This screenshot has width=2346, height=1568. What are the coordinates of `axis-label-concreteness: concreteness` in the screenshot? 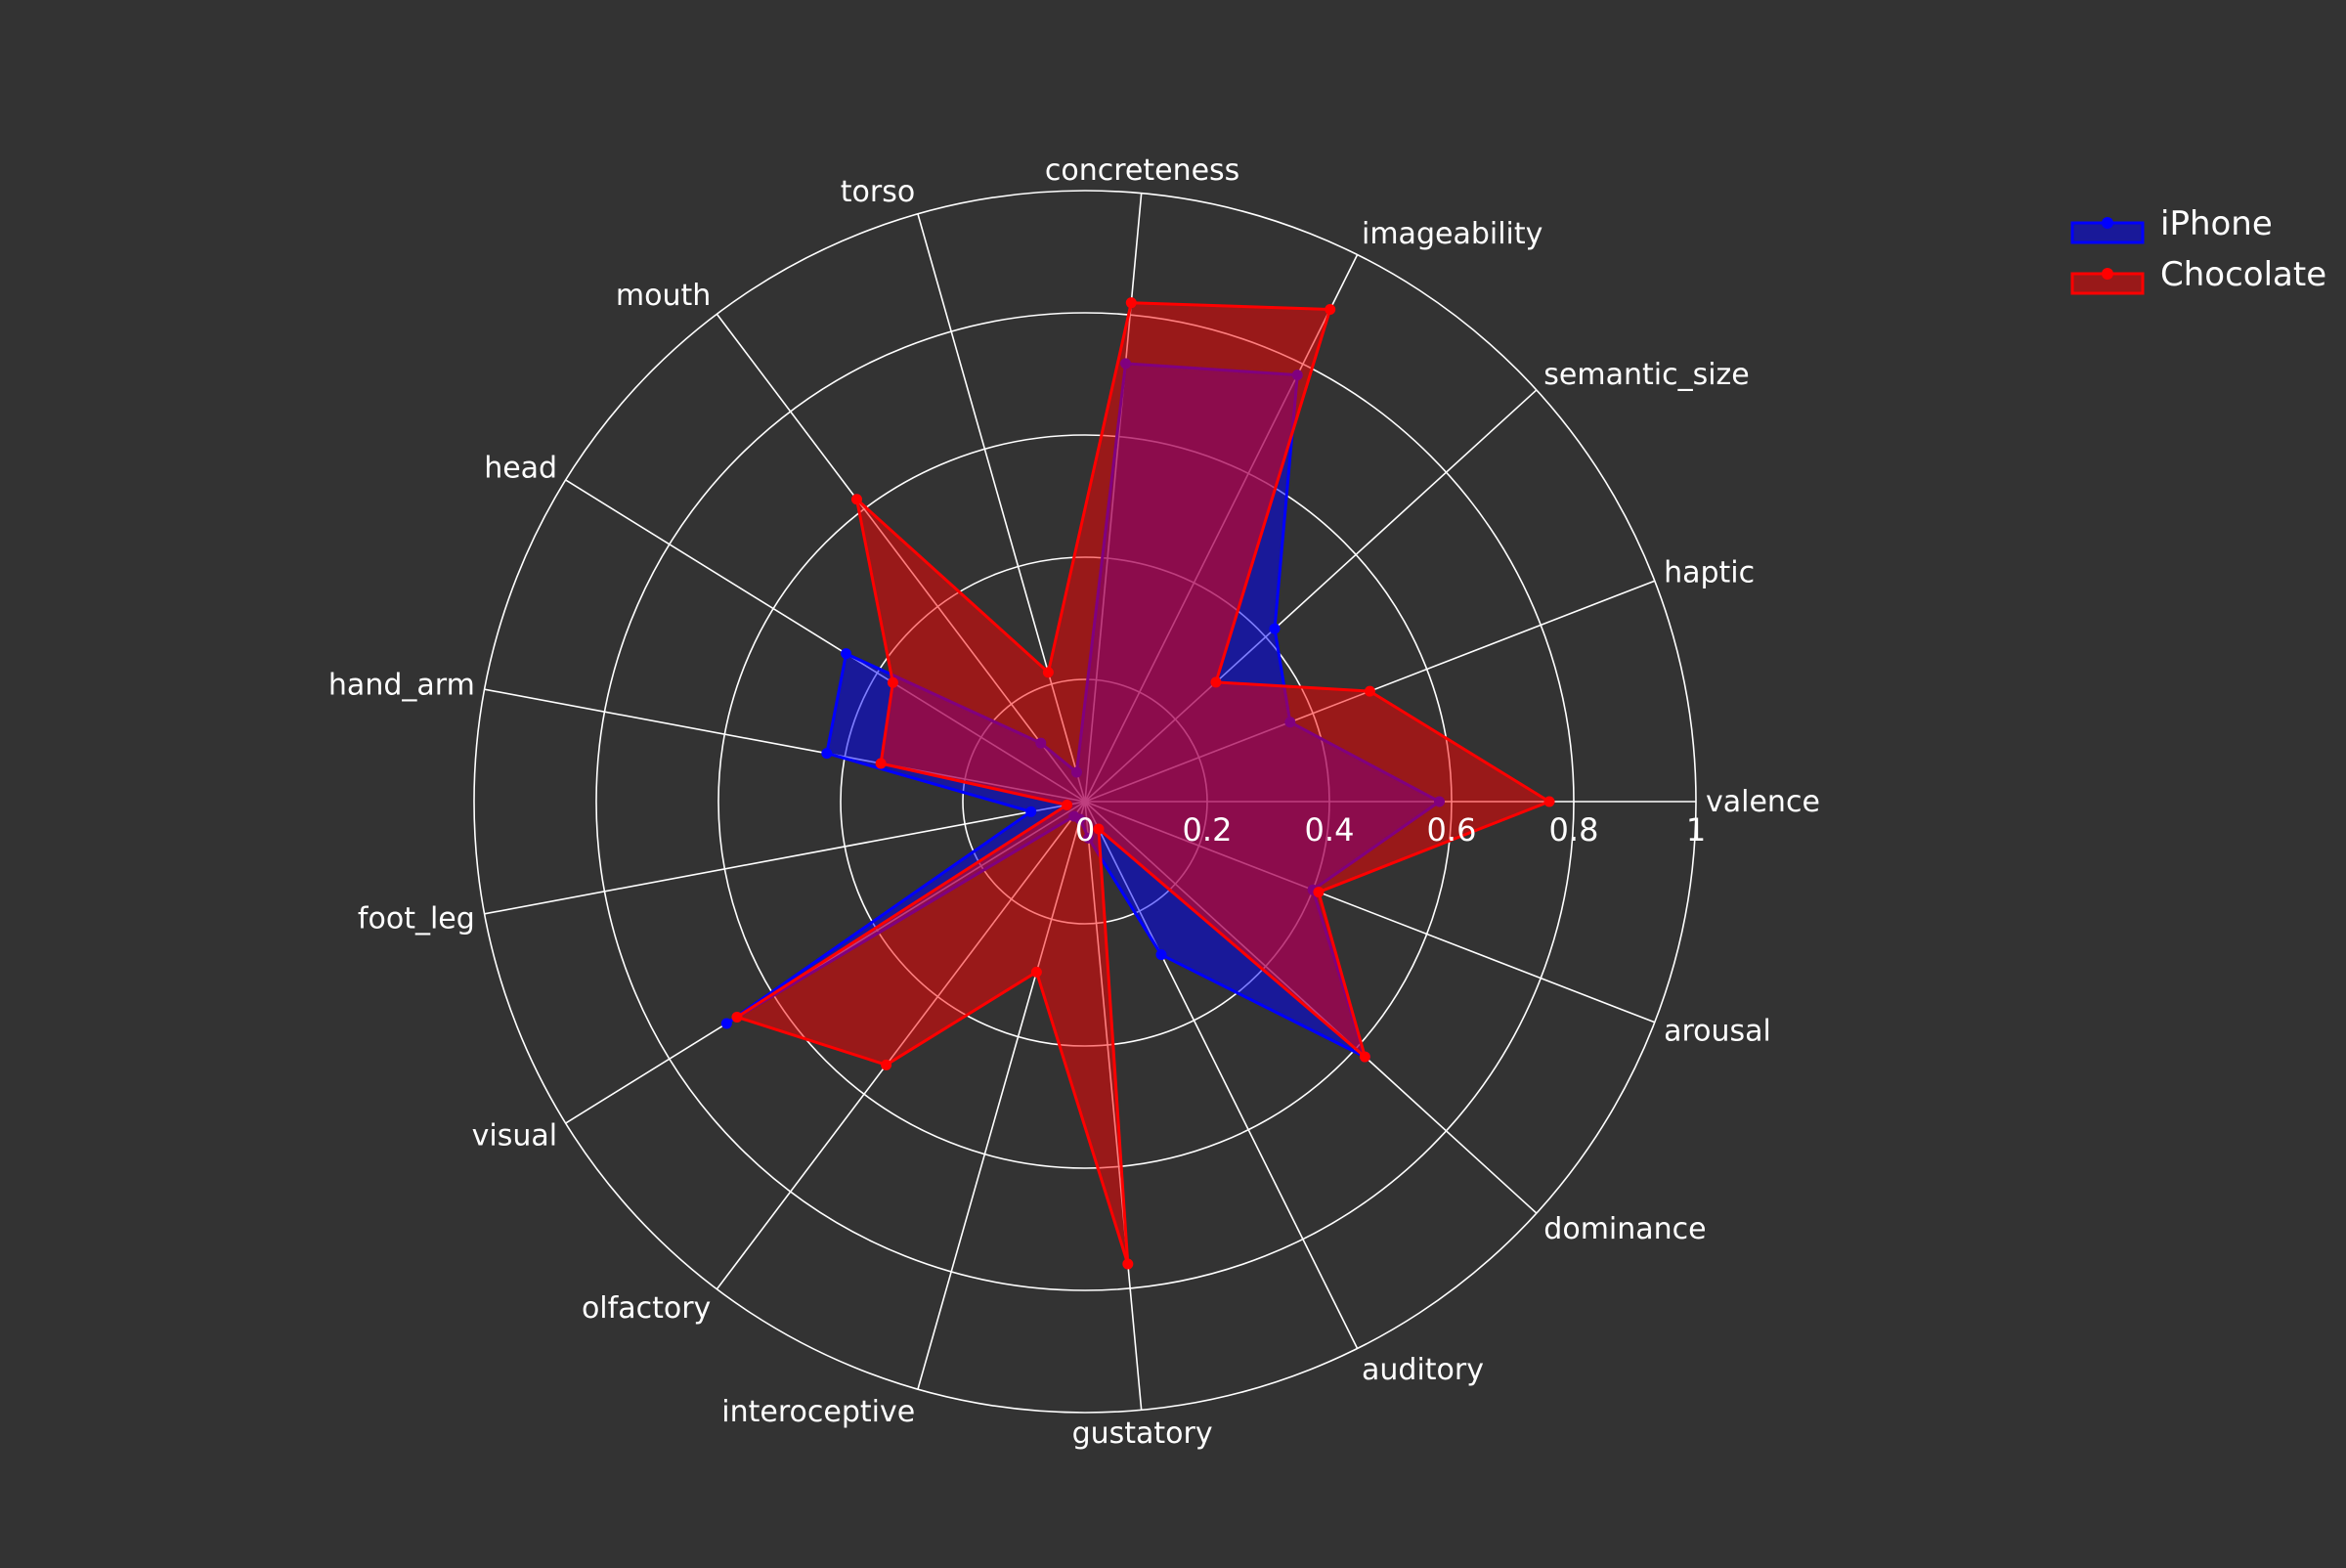 It's located at (1142, 170).